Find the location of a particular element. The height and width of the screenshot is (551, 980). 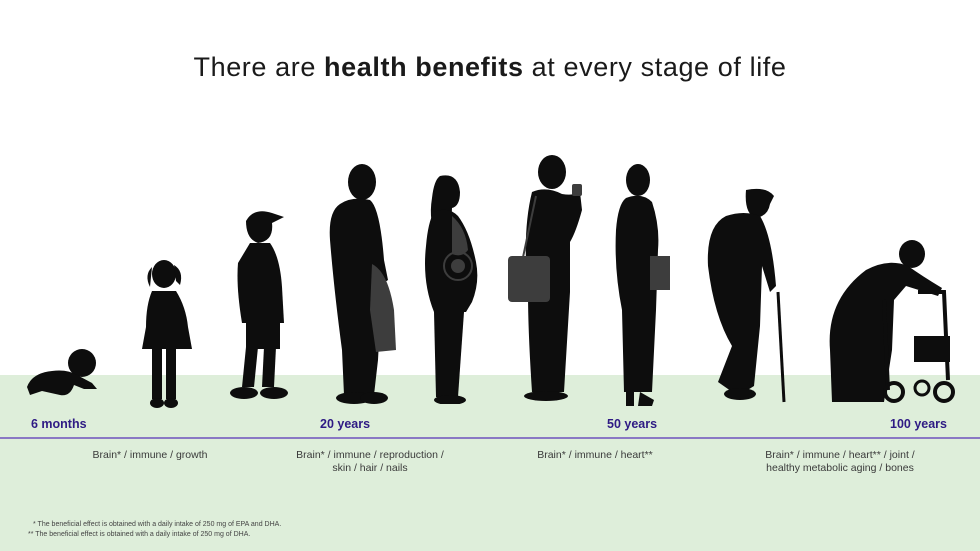

elderly-cane-silhouette is located at coordinates (745, 295).